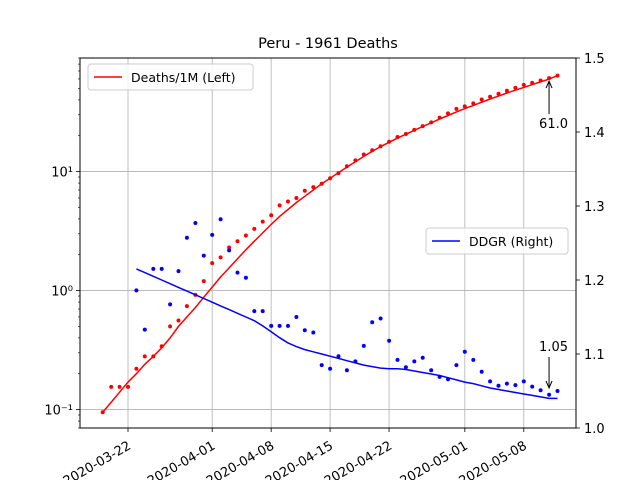 Image resolution: width=640 pixels, height=480 pixels. What do you see at coordinates (594, 355) in the screenshot?
I see `y-right-tick-label: 1.1` at bounding box center [594, 355].